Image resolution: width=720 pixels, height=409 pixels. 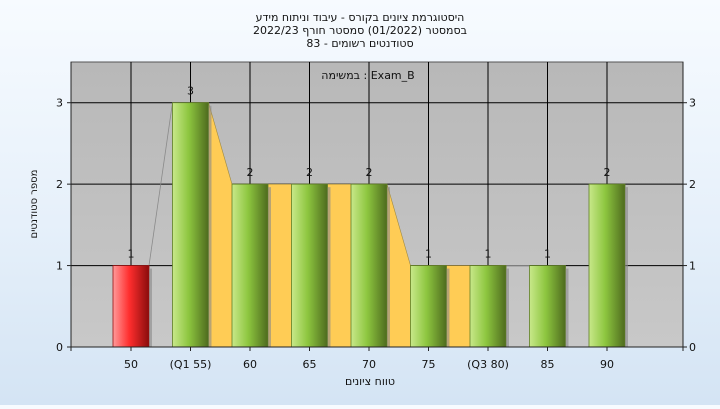 I want to click on y-tick-label-left: 1, so click(x=59, y=266).